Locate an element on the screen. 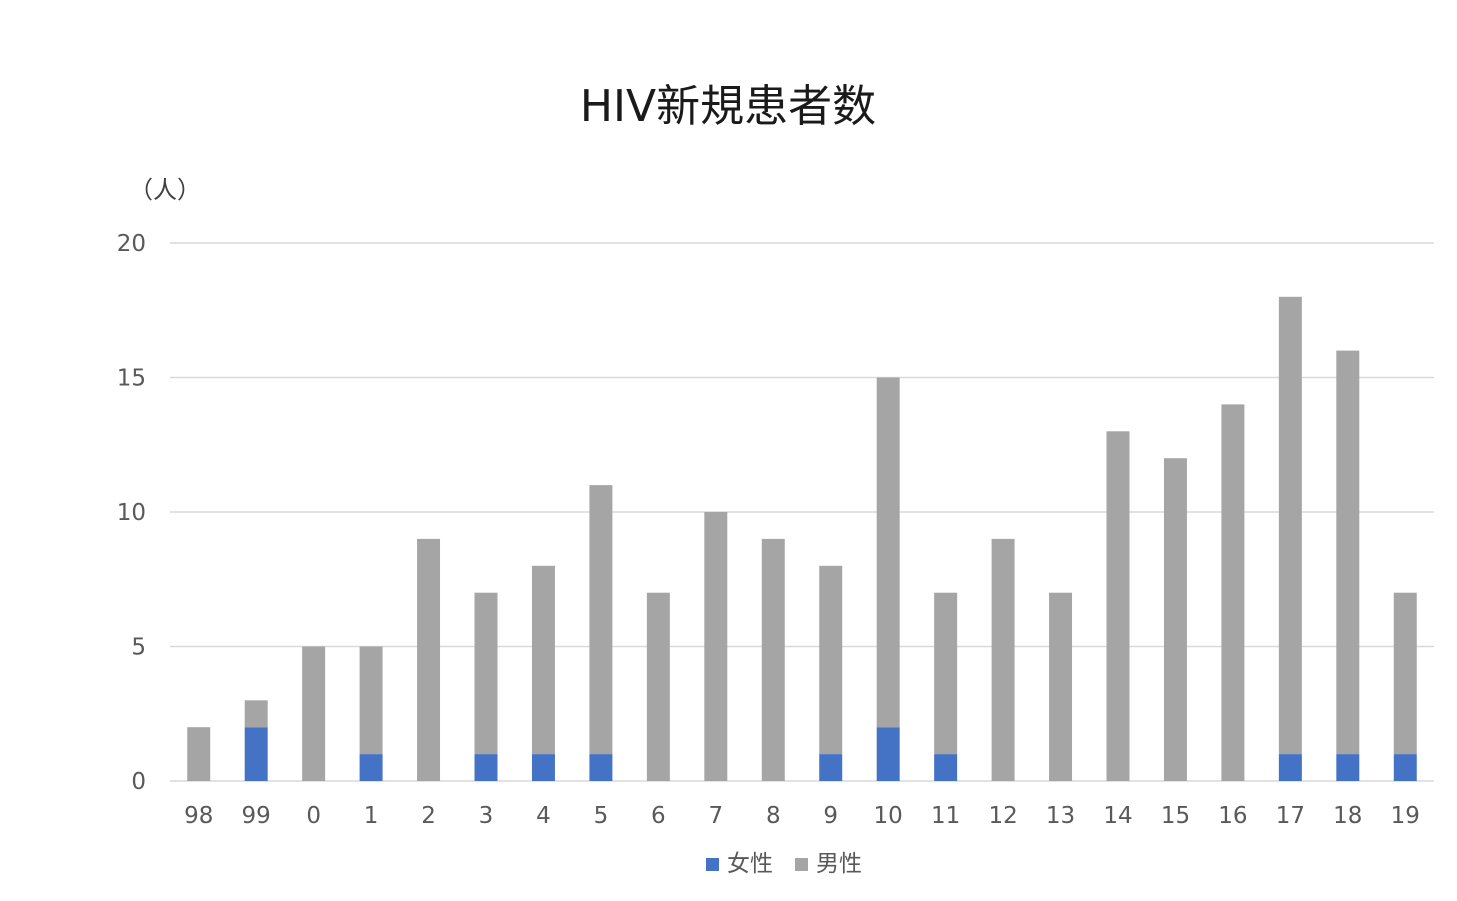 This screenshot has width=1457, height=901. y-tick-label: 0 is located at coordinates (138, 782).